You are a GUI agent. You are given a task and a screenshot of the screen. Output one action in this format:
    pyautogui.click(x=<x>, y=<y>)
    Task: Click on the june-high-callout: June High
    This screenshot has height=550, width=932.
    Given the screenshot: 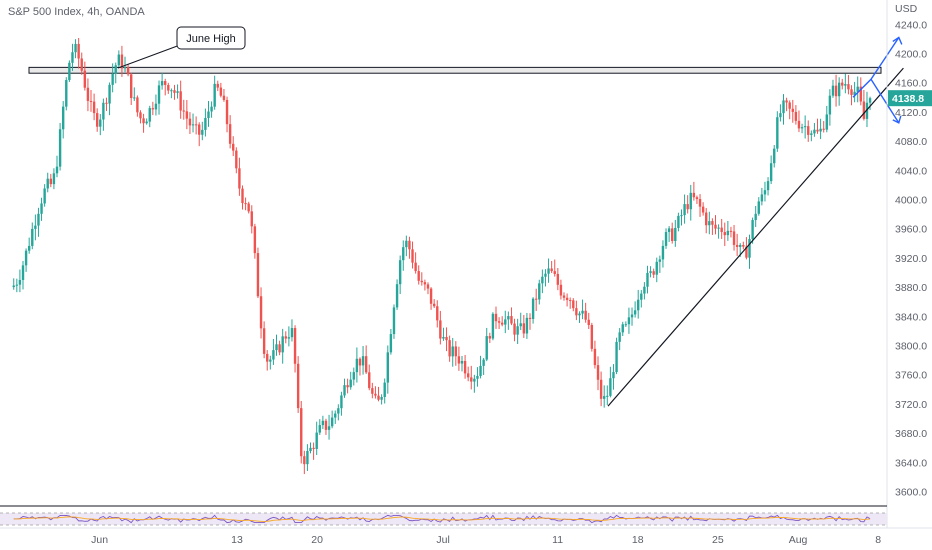 What is the action you would take?
    pyautogui.click(x=181, y=47)
    